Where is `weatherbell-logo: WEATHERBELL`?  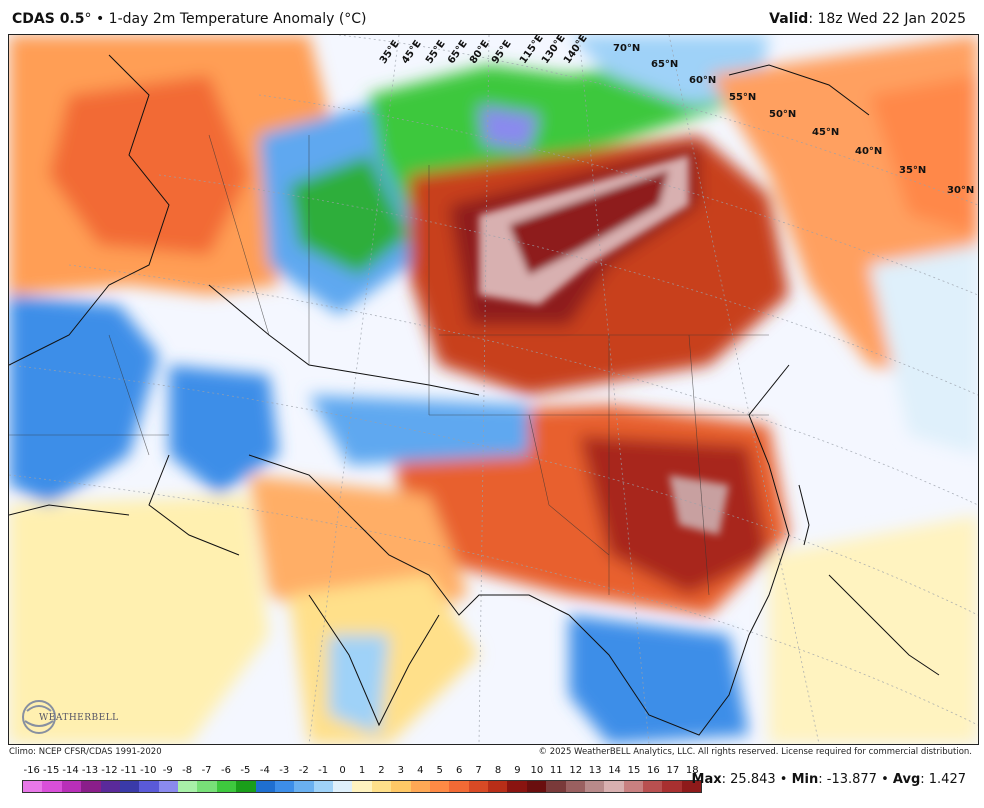 weatherbell-logo: WEATHERBELL is located at coordinates (69, 717).